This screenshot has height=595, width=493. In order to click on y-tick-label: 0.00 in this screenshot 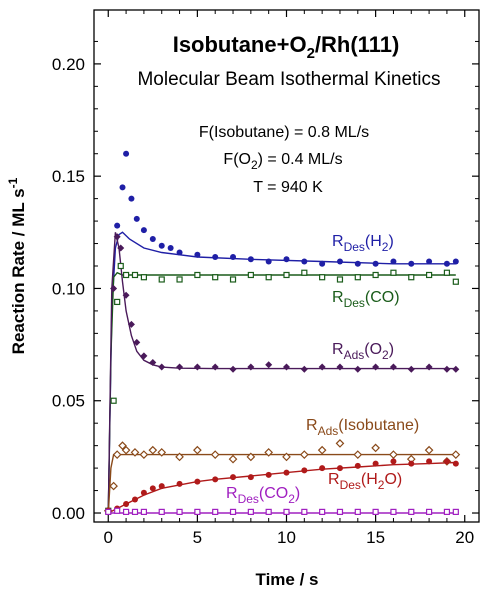, I will do `click(68, 513)`.